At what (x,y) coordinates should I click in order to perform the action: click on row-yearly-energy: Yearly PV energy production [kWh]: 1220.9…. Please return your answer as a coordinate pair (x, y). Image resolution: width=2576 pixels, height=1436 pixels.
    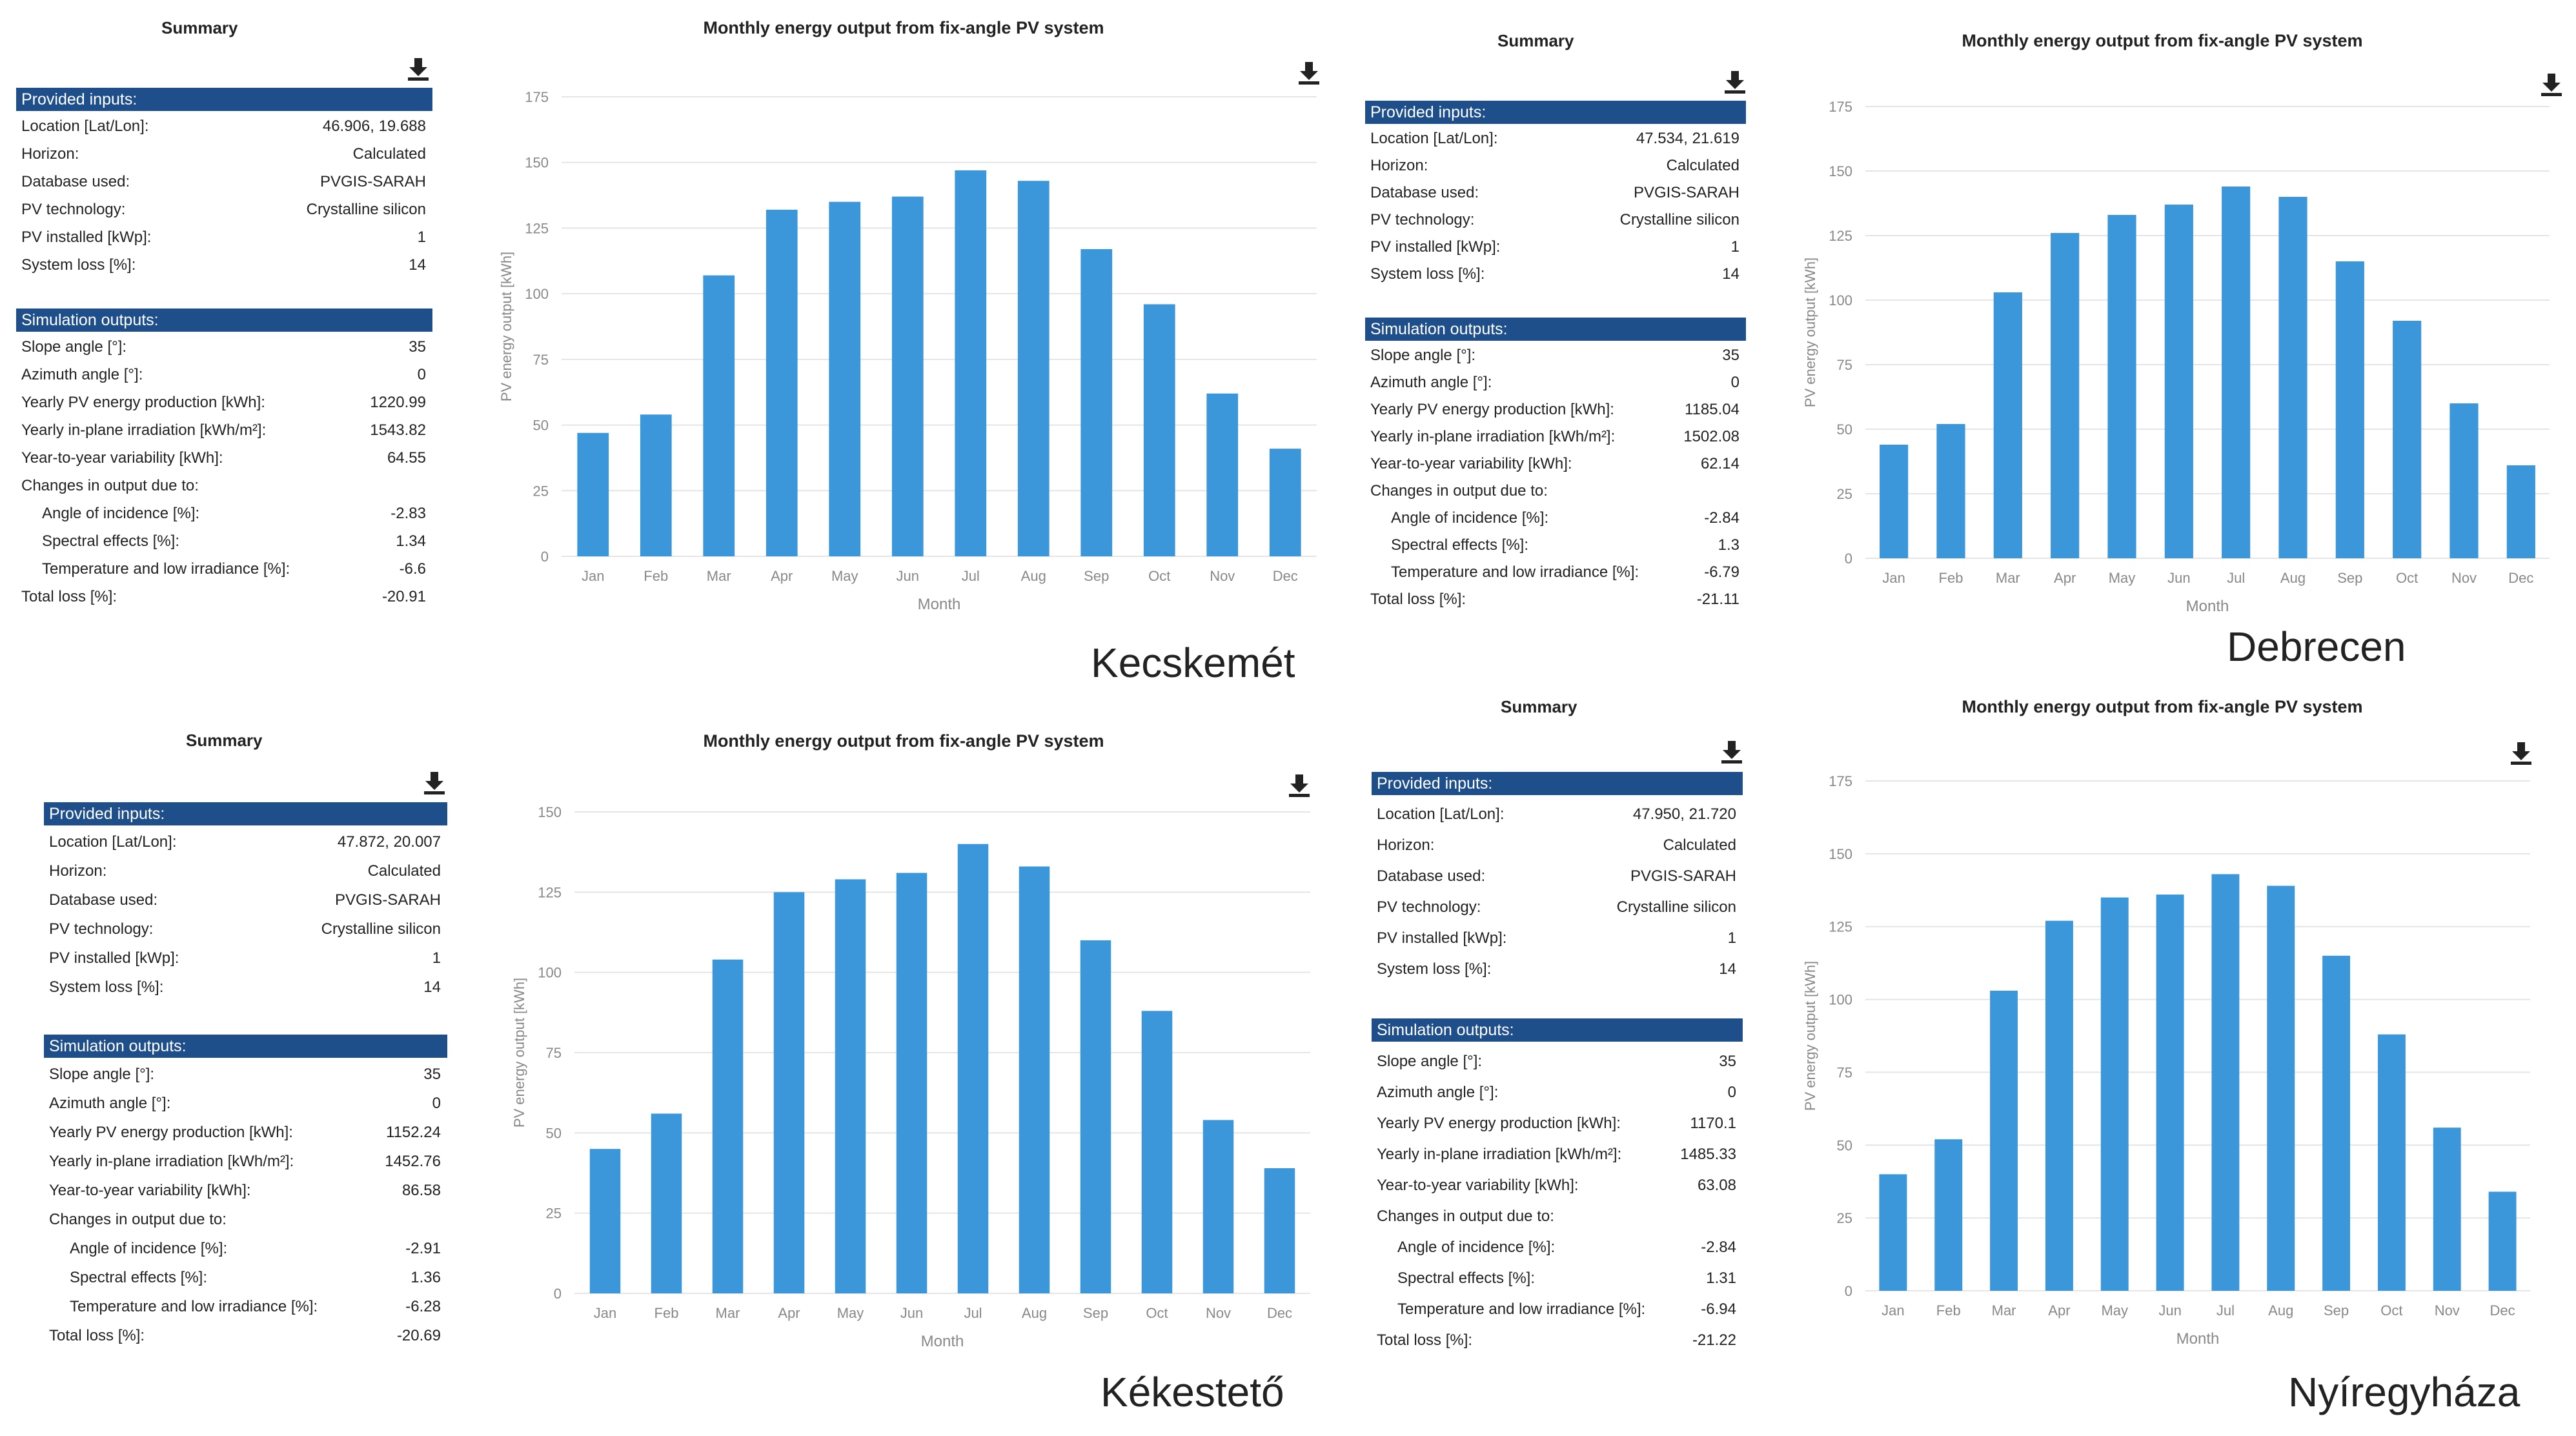
    Looking at the image, I should click on (223, 402).